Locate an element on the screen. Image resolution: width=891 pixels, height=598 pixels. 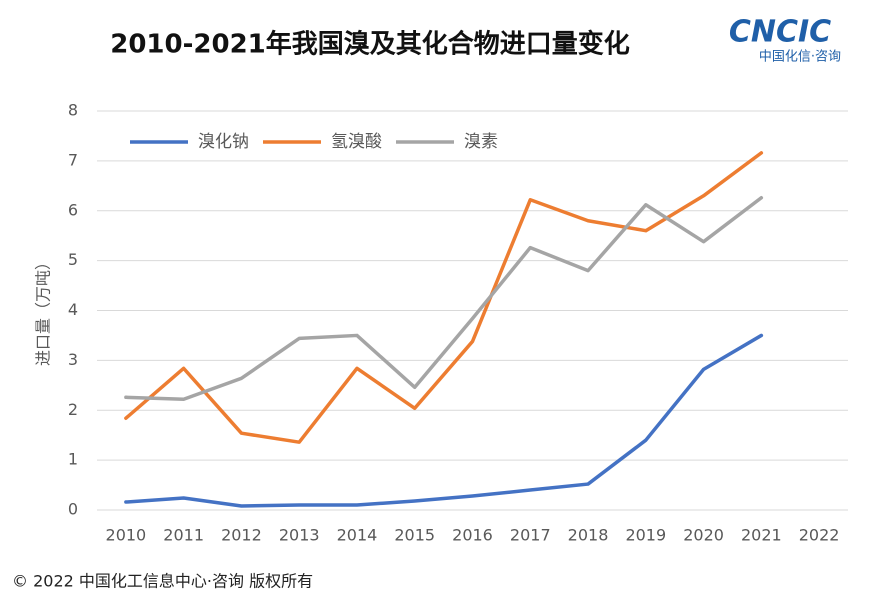
x-tick-label: 2019 is located at coordinates (645, 535).